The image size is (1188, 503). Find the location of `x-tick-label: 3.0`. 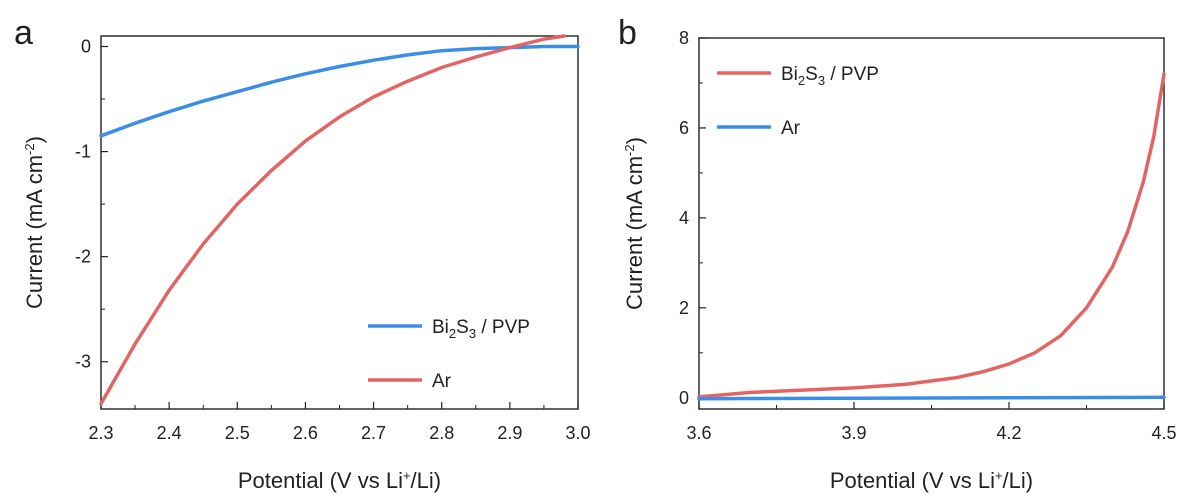

x-tick-label: 3.0 is located at coordinates (577, 433).